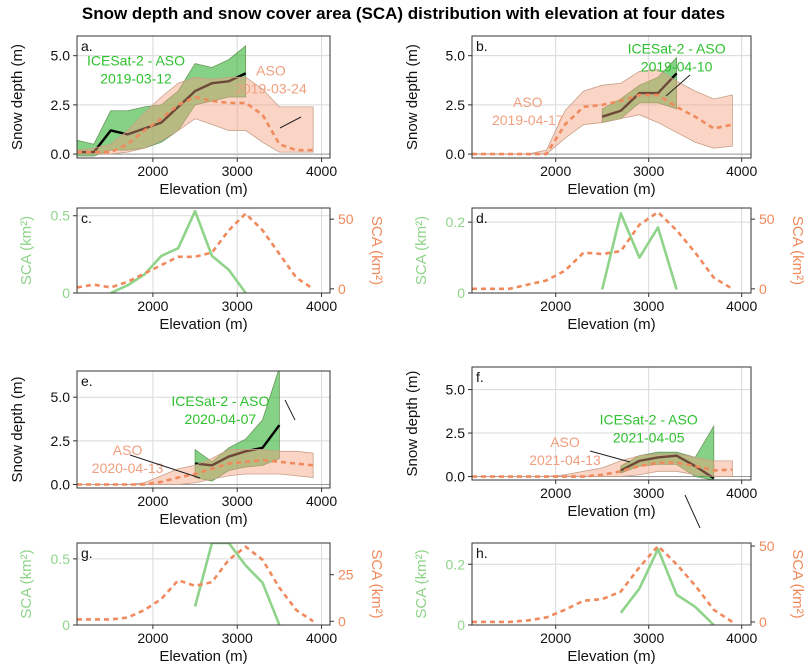  Describe the element at coordinates (456, 564) in the screenshot. I see `y-tick-label: 0.2` at that location.